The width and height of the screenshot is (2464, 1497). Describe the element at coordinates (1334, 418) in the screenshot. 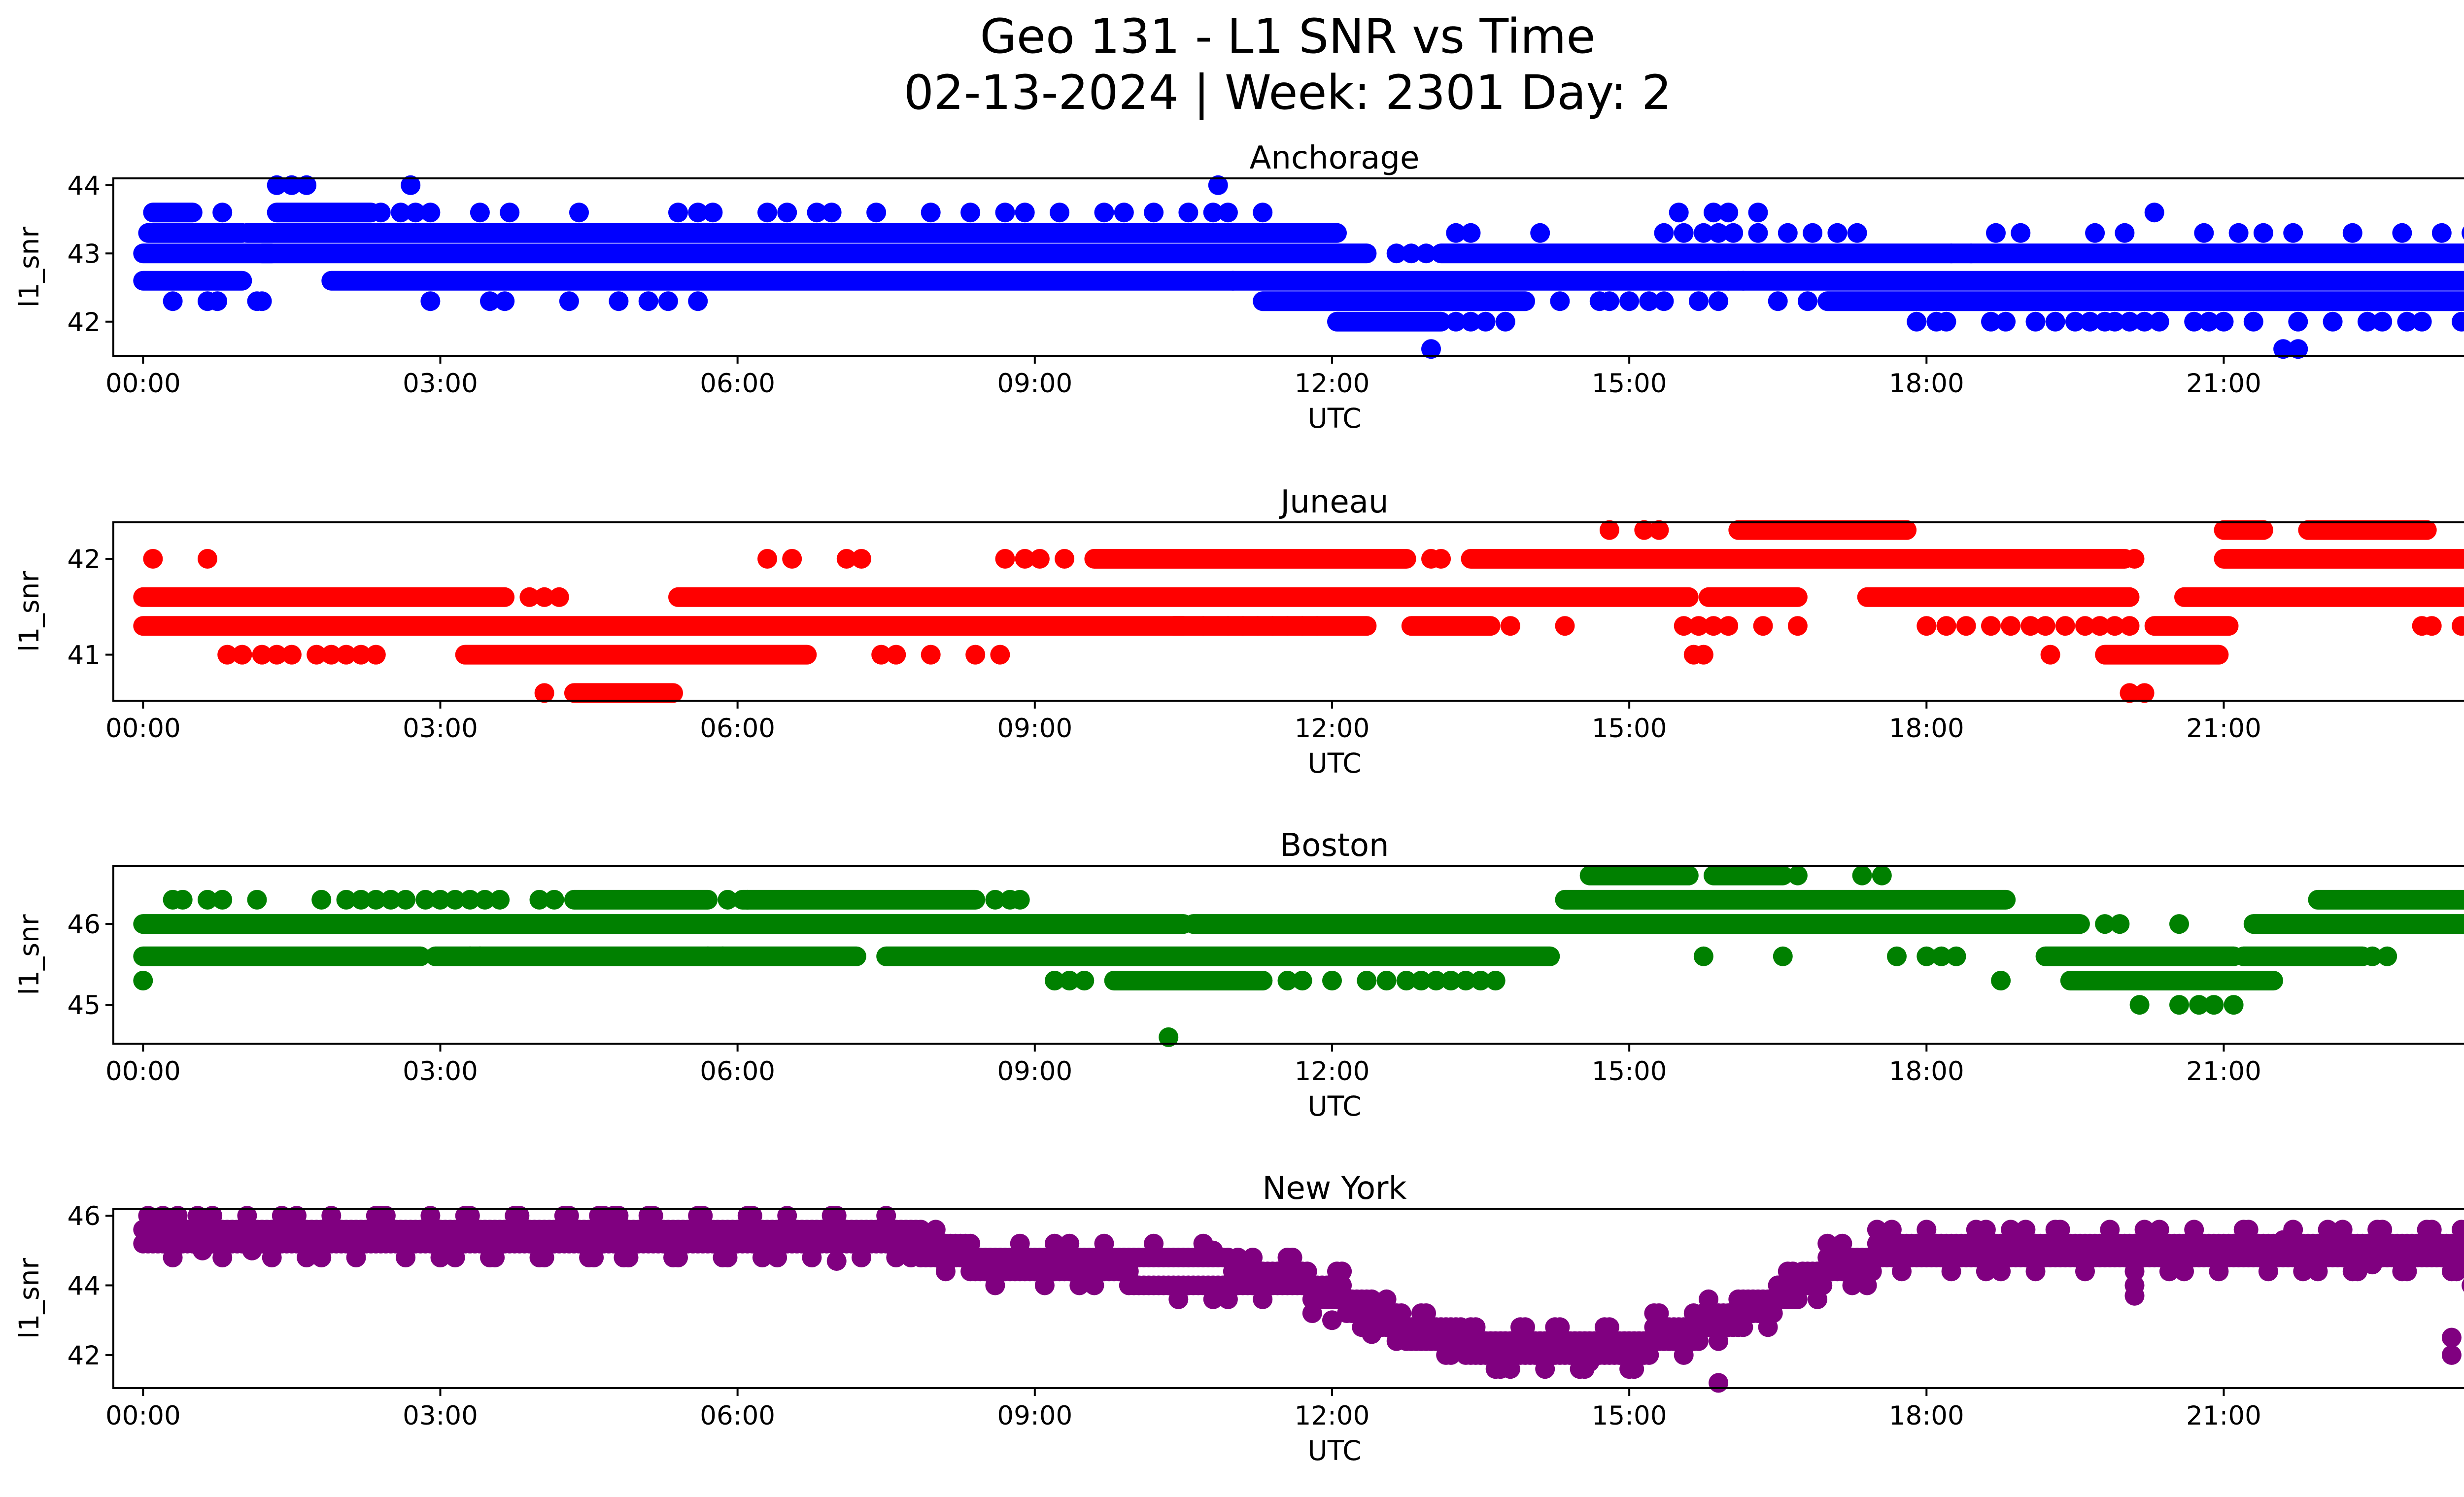

I see `x-axis-label: UTC` at that location.